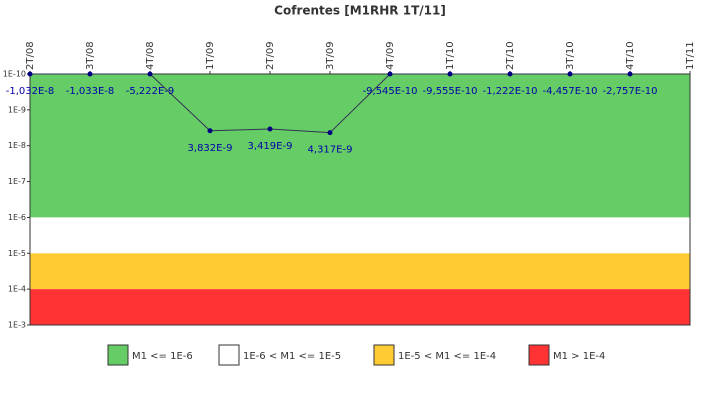 Image resolution: width=720 pixels, height=400 pixels. I want to click on data-label: 4,317E-9, so click(330, 150).